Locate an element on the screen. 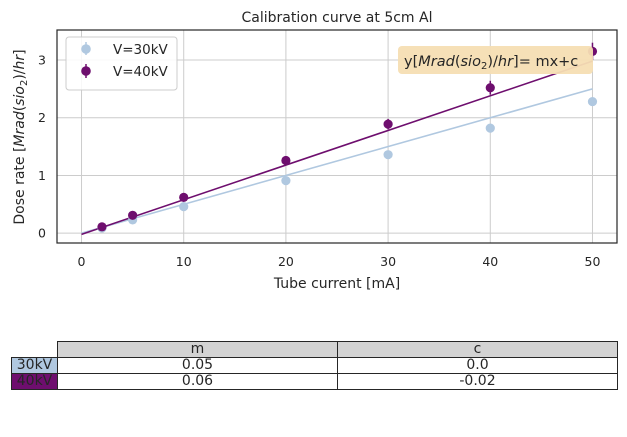 The height and width of the screenshot is (437, 627). fit-equation-annotation: y[Mrad(sio2)/hr]= mx+c is located at coordinates (495, 60).